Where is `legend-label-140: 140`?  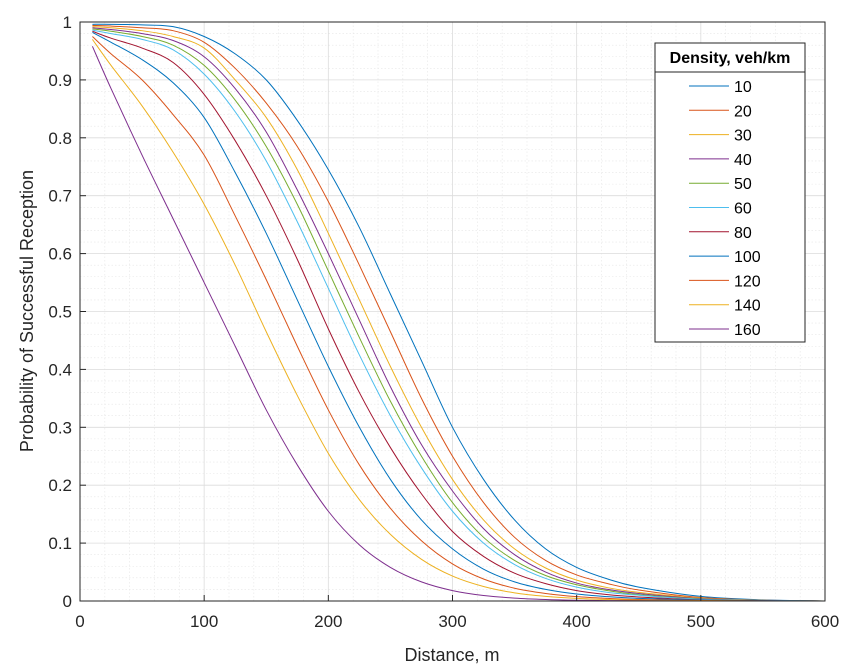 legend-label-140: 140 is located at coordinates (747, 306).